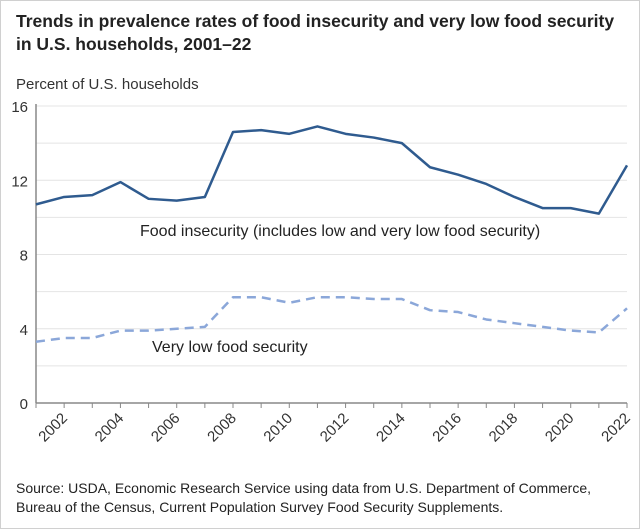 This screenshot has height=529, width=640. Describe the element at coordinates (53, 428) in the screenshot. I see `x-tick-label: 2002` at that location.